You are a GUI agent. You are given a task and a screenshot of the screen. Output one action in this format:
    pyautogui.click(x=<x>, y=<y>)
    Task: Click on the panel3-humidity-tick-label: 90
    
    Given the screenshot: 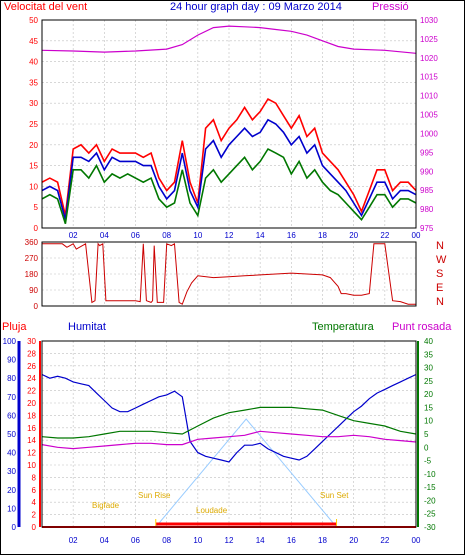 What is the action you would take?
    pyautogui.click(x=11, y=360)
    